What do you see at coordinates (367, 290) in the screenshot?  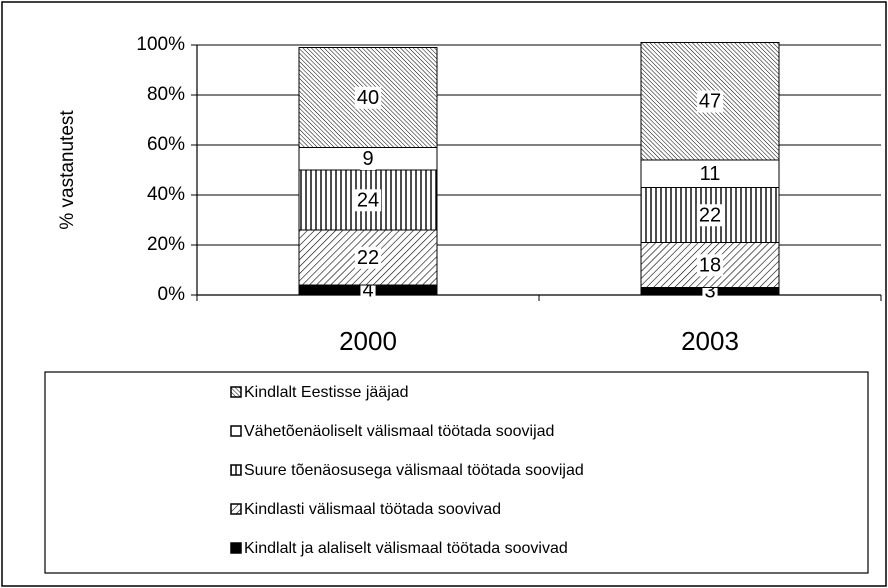 I see `value-label: 4` at bounding box center [367, 290].